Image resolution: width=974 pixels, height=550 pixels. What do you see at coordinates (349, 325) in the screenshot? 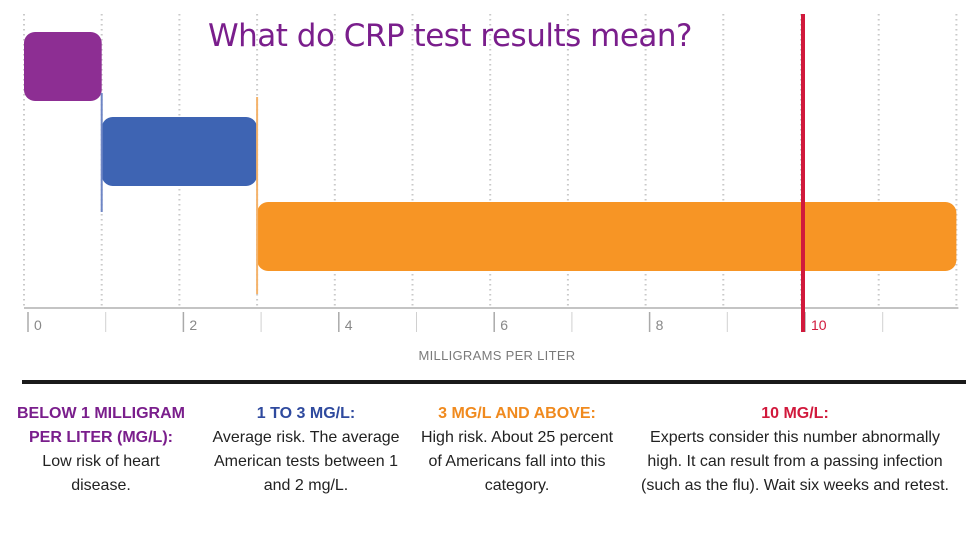
I see `x-tick-label: 4` at bounding box center [349, 325].